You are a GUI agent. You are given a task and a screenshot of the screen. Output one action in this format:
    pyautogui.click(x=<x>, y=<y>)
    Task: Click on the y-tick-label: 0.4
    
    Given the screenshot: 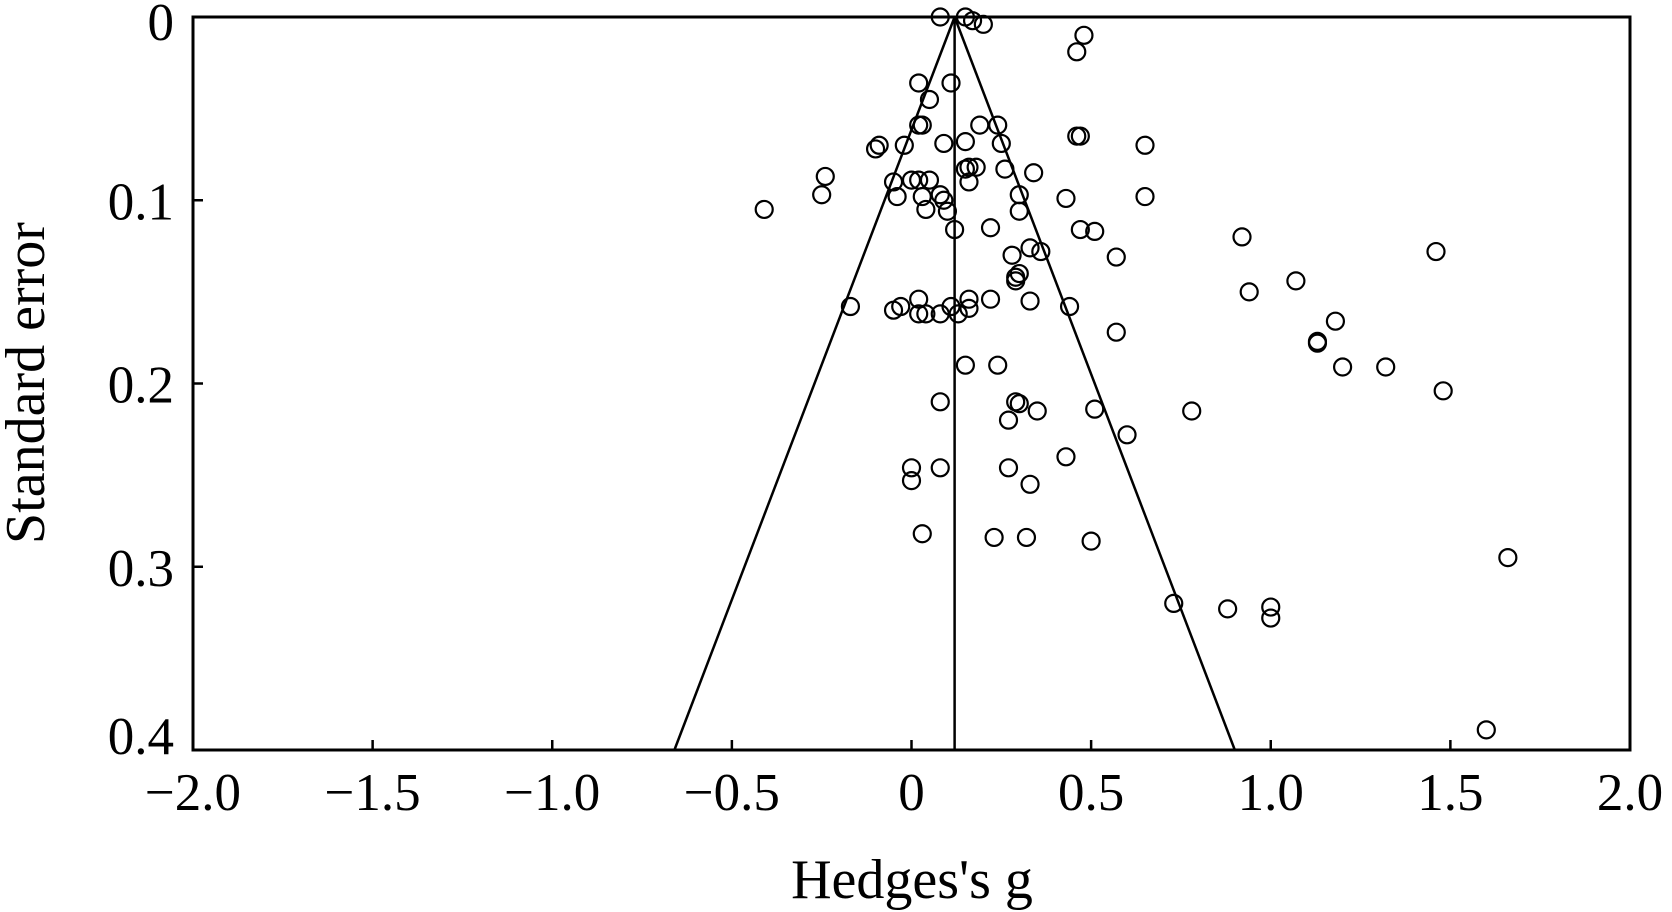 What is the action you would take?
    pyautogui.click(x=141, y=737)
    